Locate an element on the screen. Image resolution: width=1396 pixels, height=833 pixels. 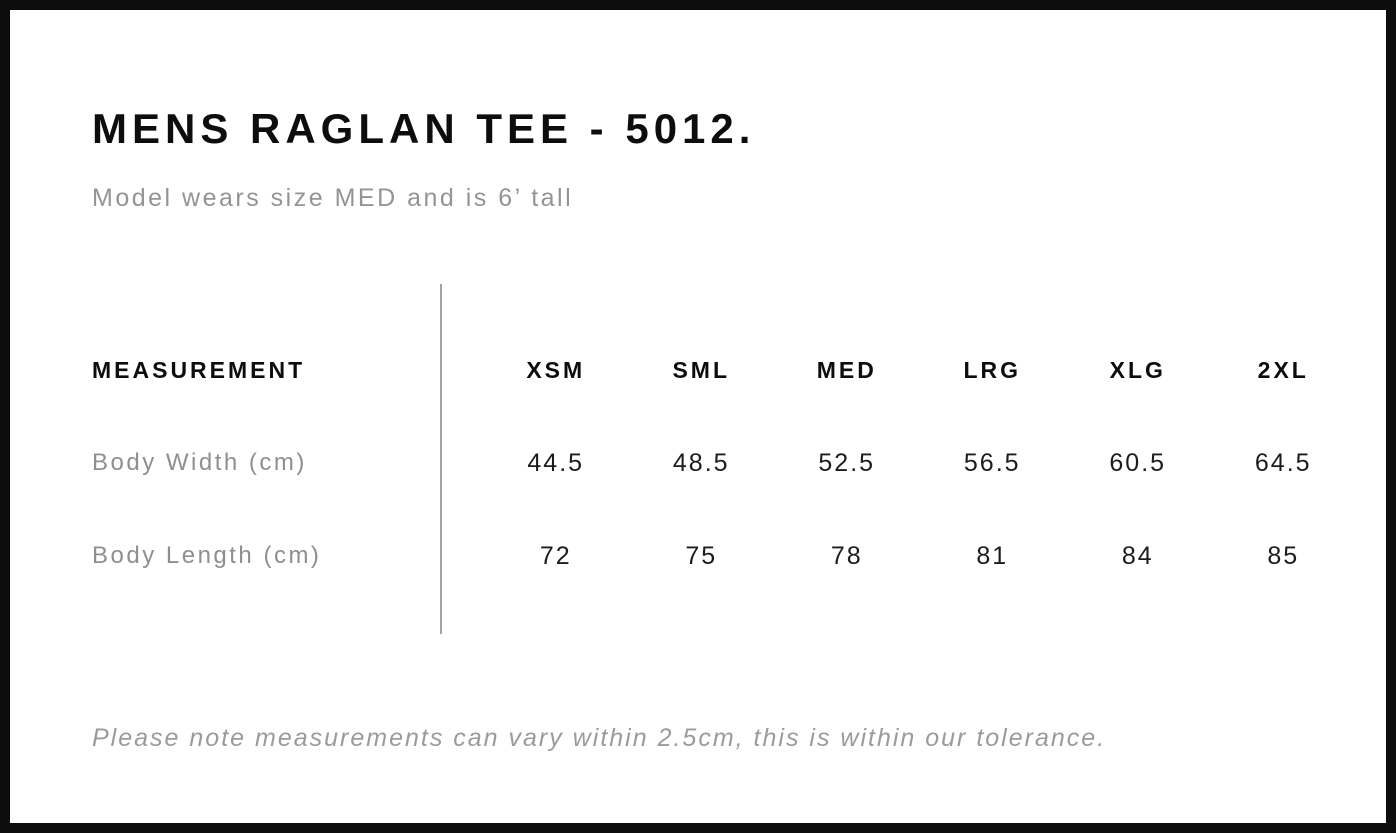
body-width-lrg: 56.5 is located at coordinates (992, 462).